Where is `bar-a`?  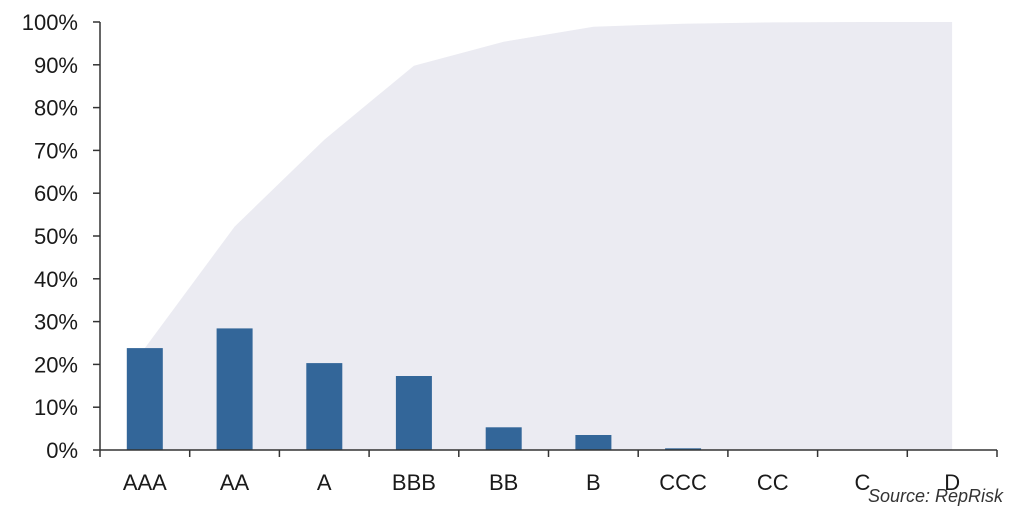 bar-a is located at coordinates (324, 406).